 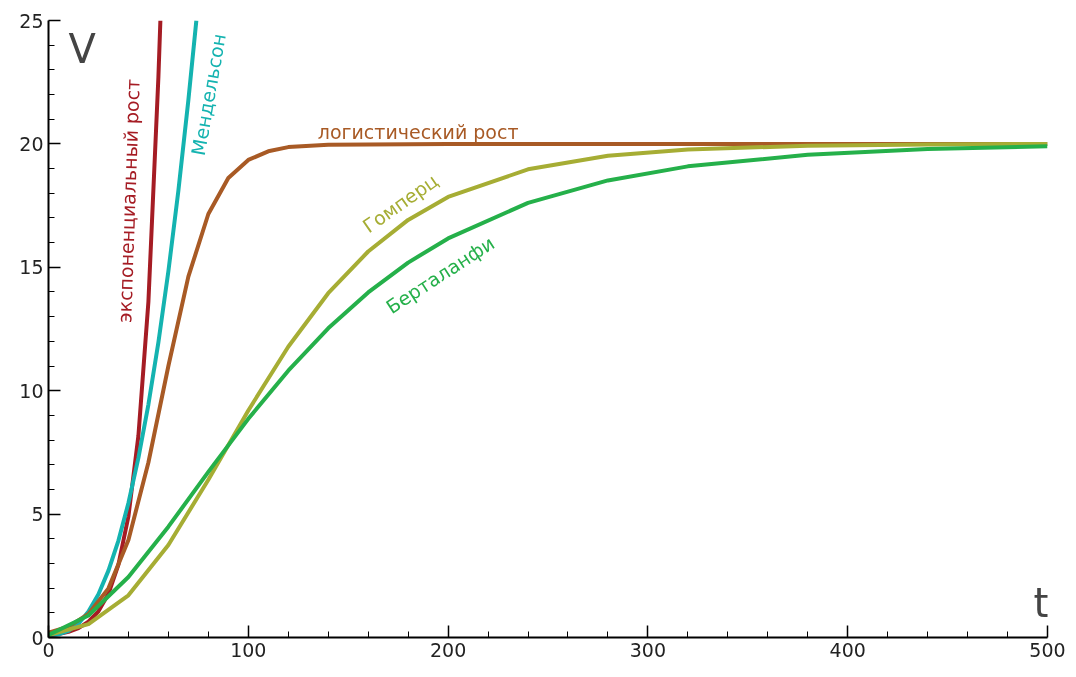 What do you see at coordinates (31, 267) in the screenshot?
I see `y-tick-label: 15` at bounding box center [31, 267].